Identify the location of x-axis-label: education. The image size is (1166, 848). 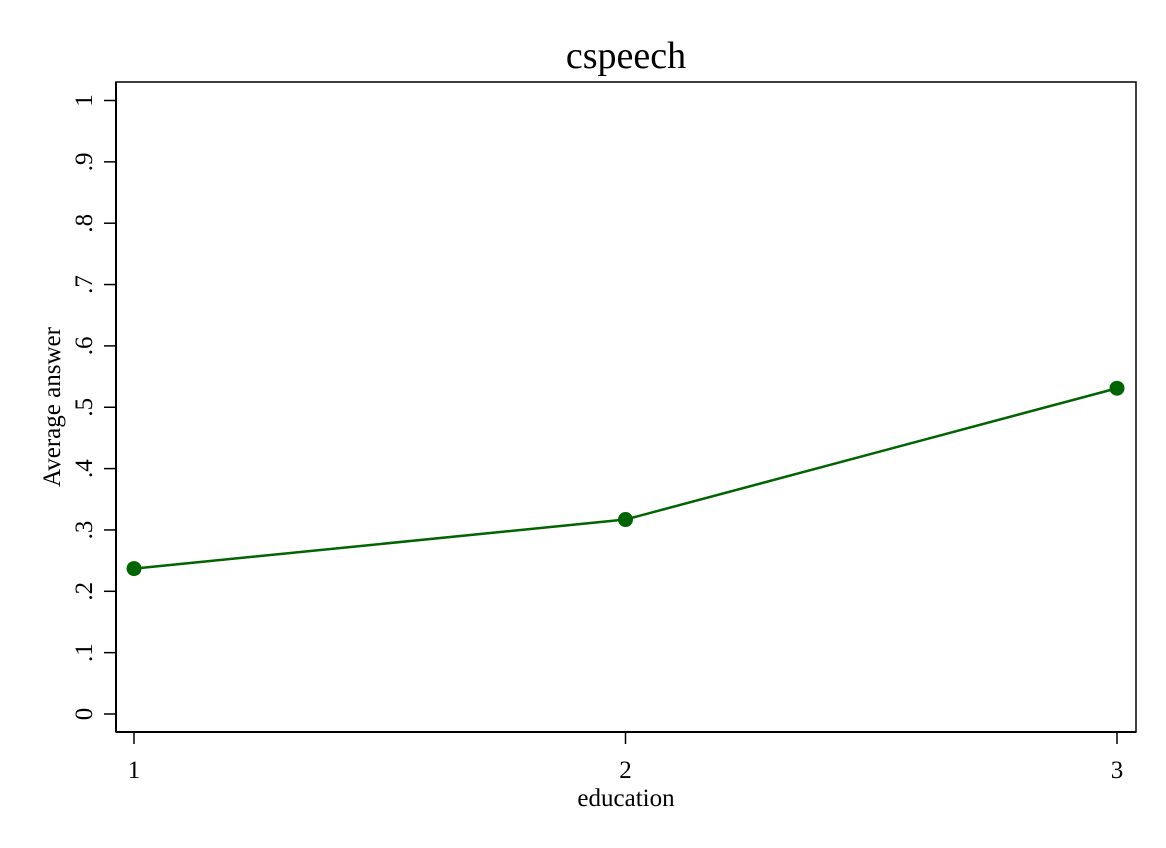
(626, 798).